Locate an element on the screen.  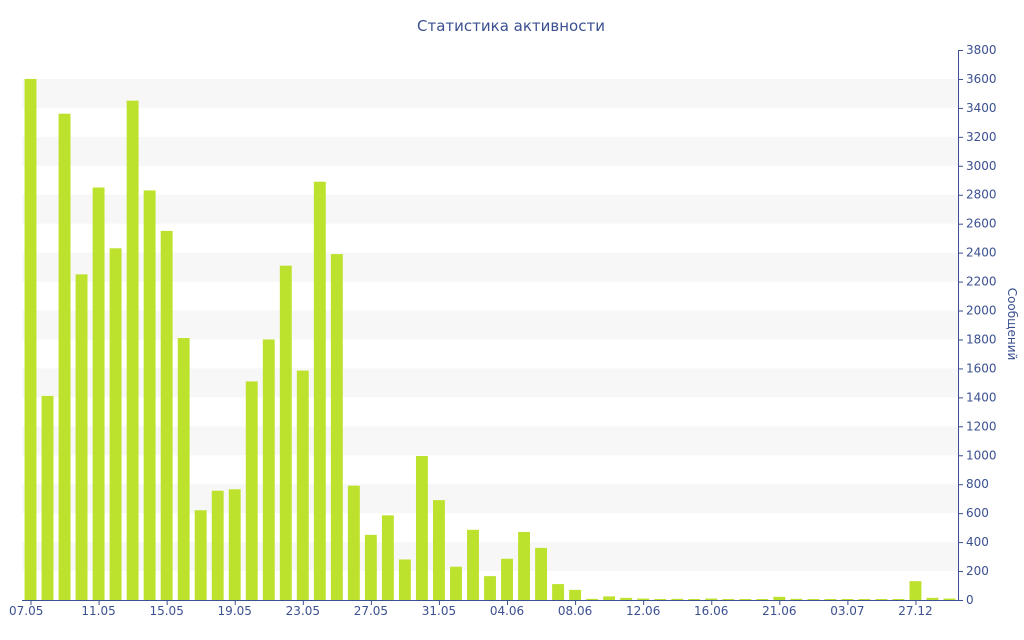
y-tick-label: 600 is located at coordinates (977, 513).